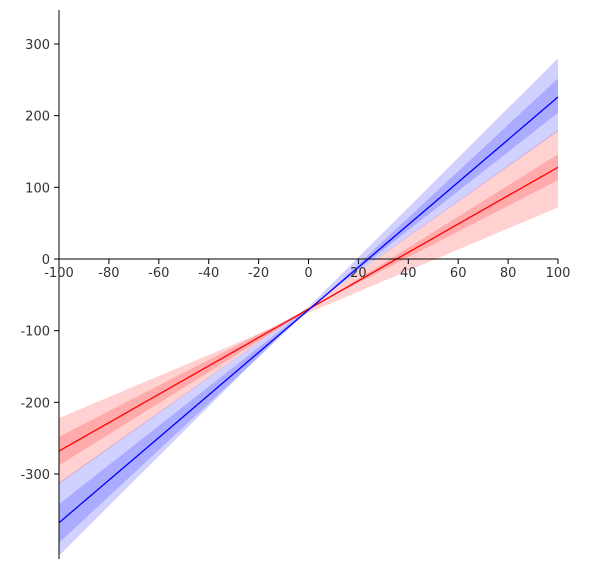 Image resolution: width=593 pixels, height=569 pixels. What do you see at coordinates (408, 273) in the screenshot?
I see `x-tick-label: 40` at bounding box center [408, 273].